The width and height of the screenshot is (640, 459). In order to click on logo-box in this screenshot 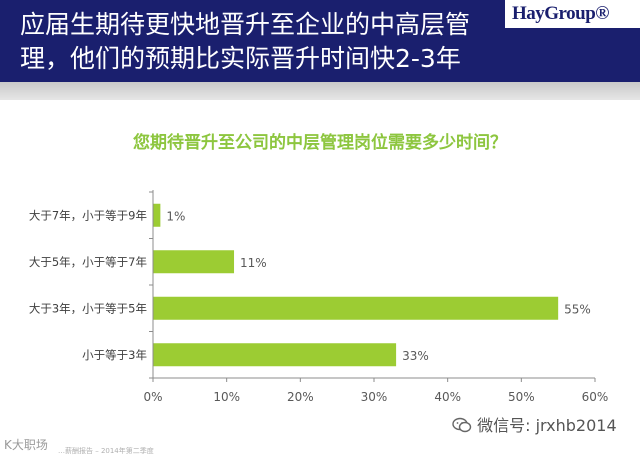, I will do `click(572, 14)`.